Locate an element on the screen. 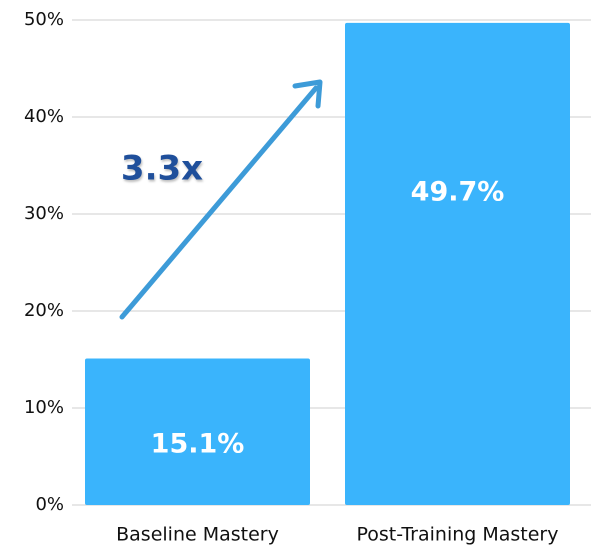 This screenshot has width=591, height=550. arrow-shaft is located at coordinates (219, 202).